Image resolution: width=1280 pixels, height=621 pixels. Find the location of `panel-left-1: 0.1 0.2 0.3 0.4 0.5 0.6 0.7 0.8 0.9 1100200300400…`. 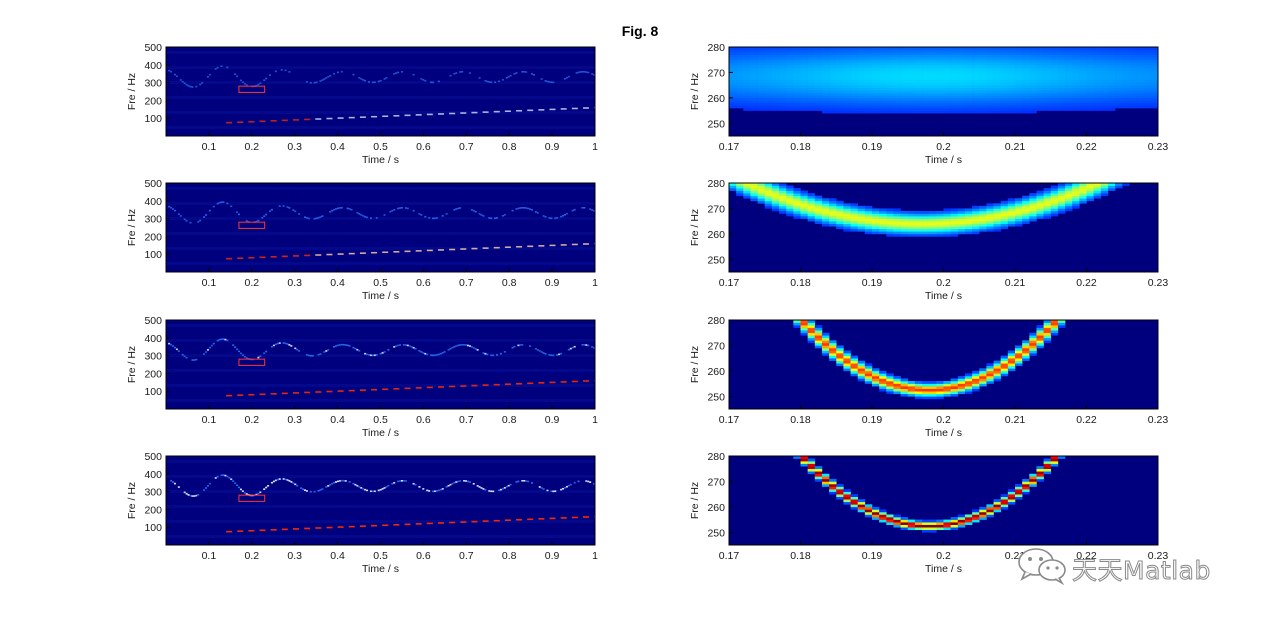

panel-left-1: 0.1 0.2 0.3 0.4 0.5 0.6 0.7 0.8 0.9 1100200300400… is located at coordinates (363, 104).